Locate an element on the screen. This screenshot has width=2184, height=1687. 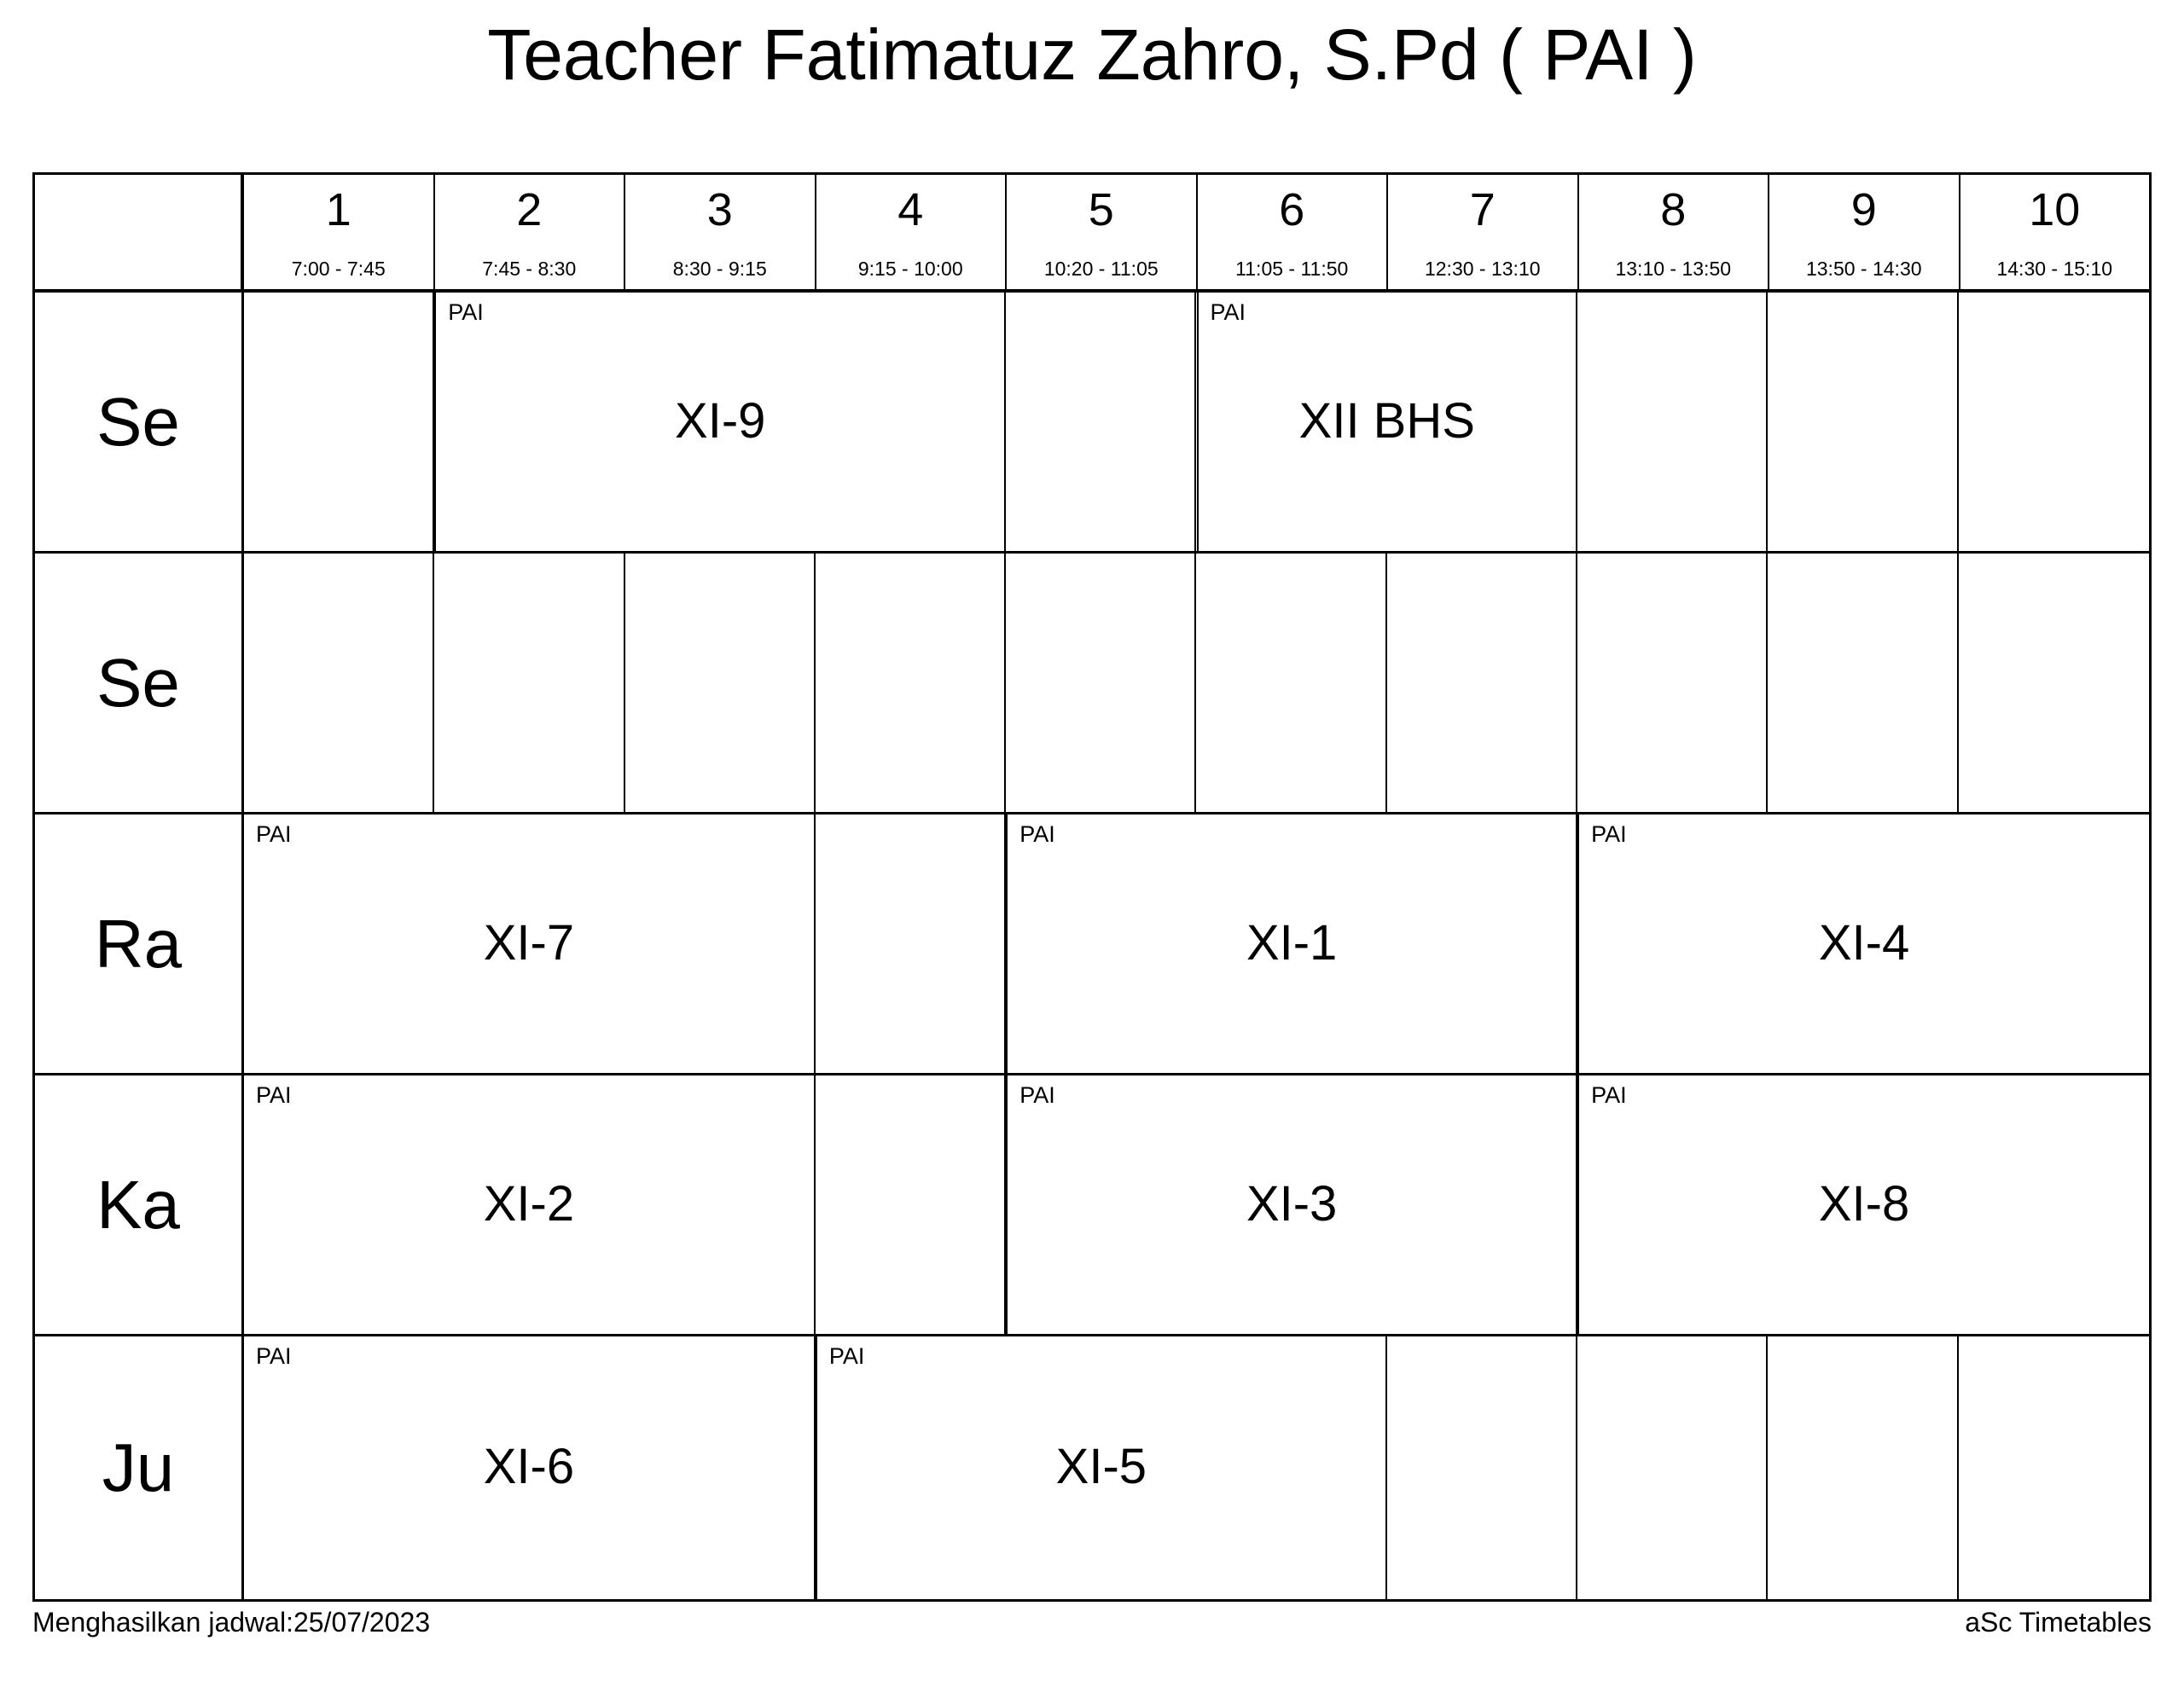
lesson-class: XI-1 is located at coordinates (1292, 943).